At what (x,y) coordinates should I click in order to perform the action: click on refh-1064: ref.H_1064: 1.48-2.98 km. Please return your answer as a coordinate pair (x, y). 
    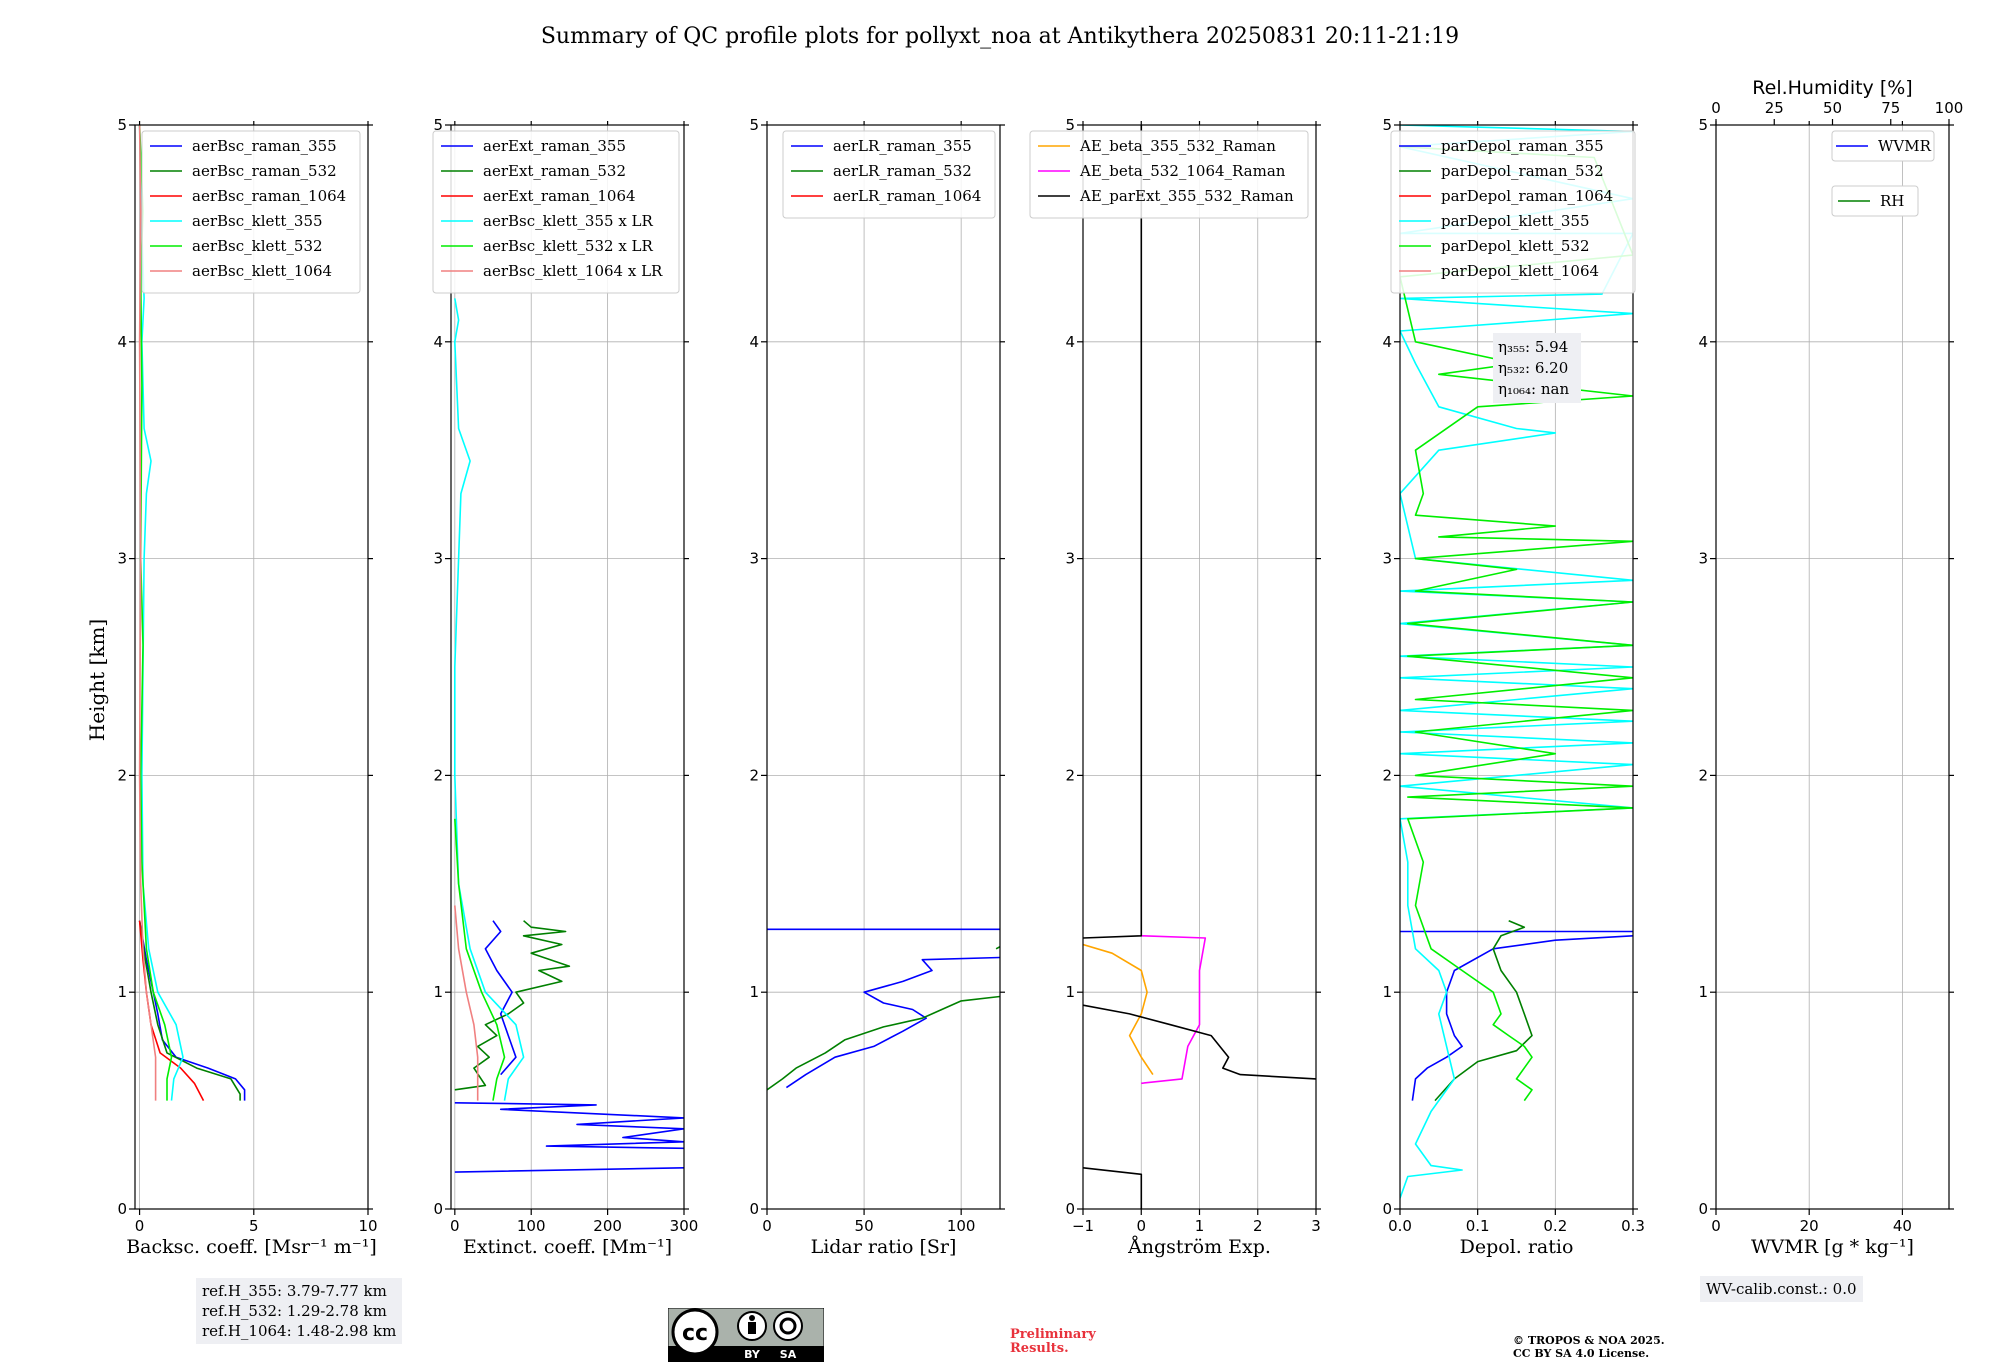
    Looking at the image, I should click on (299, 1331).